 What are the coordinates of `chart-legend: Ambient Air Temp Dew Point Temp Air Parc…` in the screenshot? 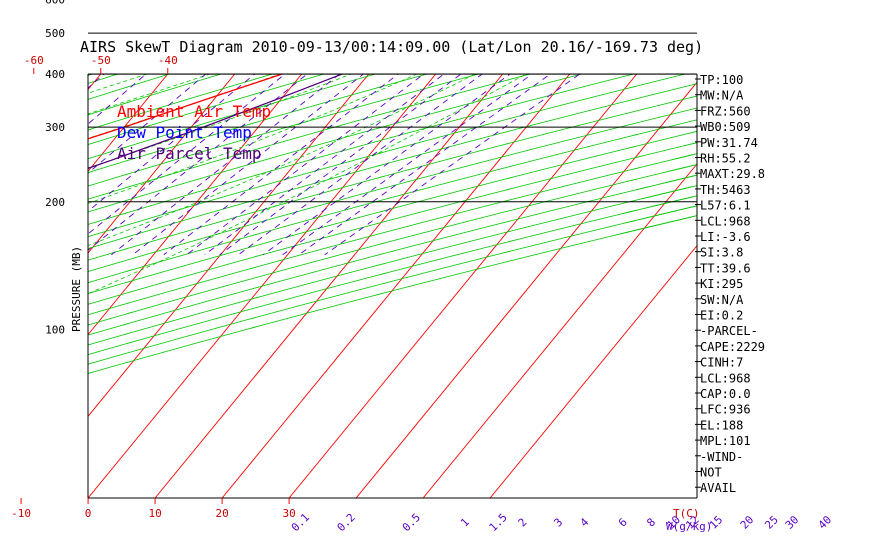 It's located at (194, 132).